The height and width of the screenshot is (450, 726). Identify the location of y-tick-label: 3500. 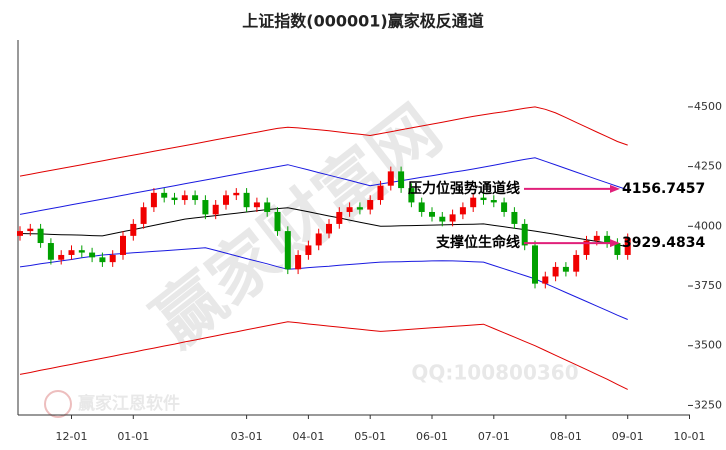
(708, 345).